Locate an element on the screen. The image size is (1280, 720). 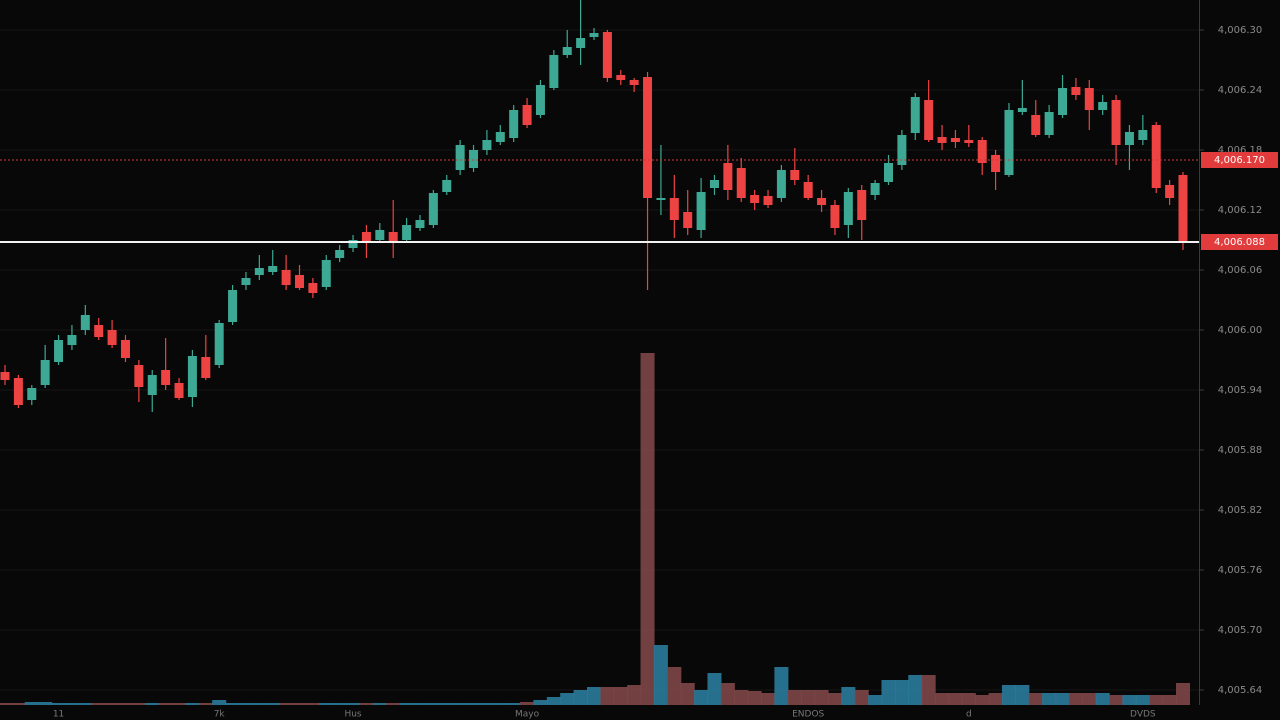
price-label-box is located at coordinates (1239, 242).